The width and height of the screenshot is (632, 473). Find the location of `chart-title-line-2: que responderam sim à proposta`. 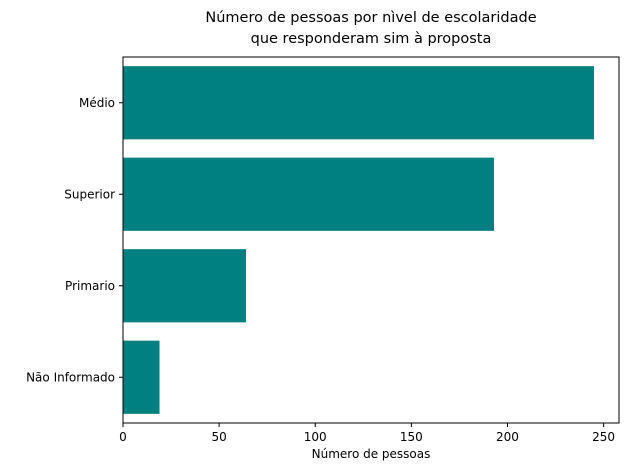

chart-title-line-2: que responderam sim à proposta is located at coordinates (371, 39).